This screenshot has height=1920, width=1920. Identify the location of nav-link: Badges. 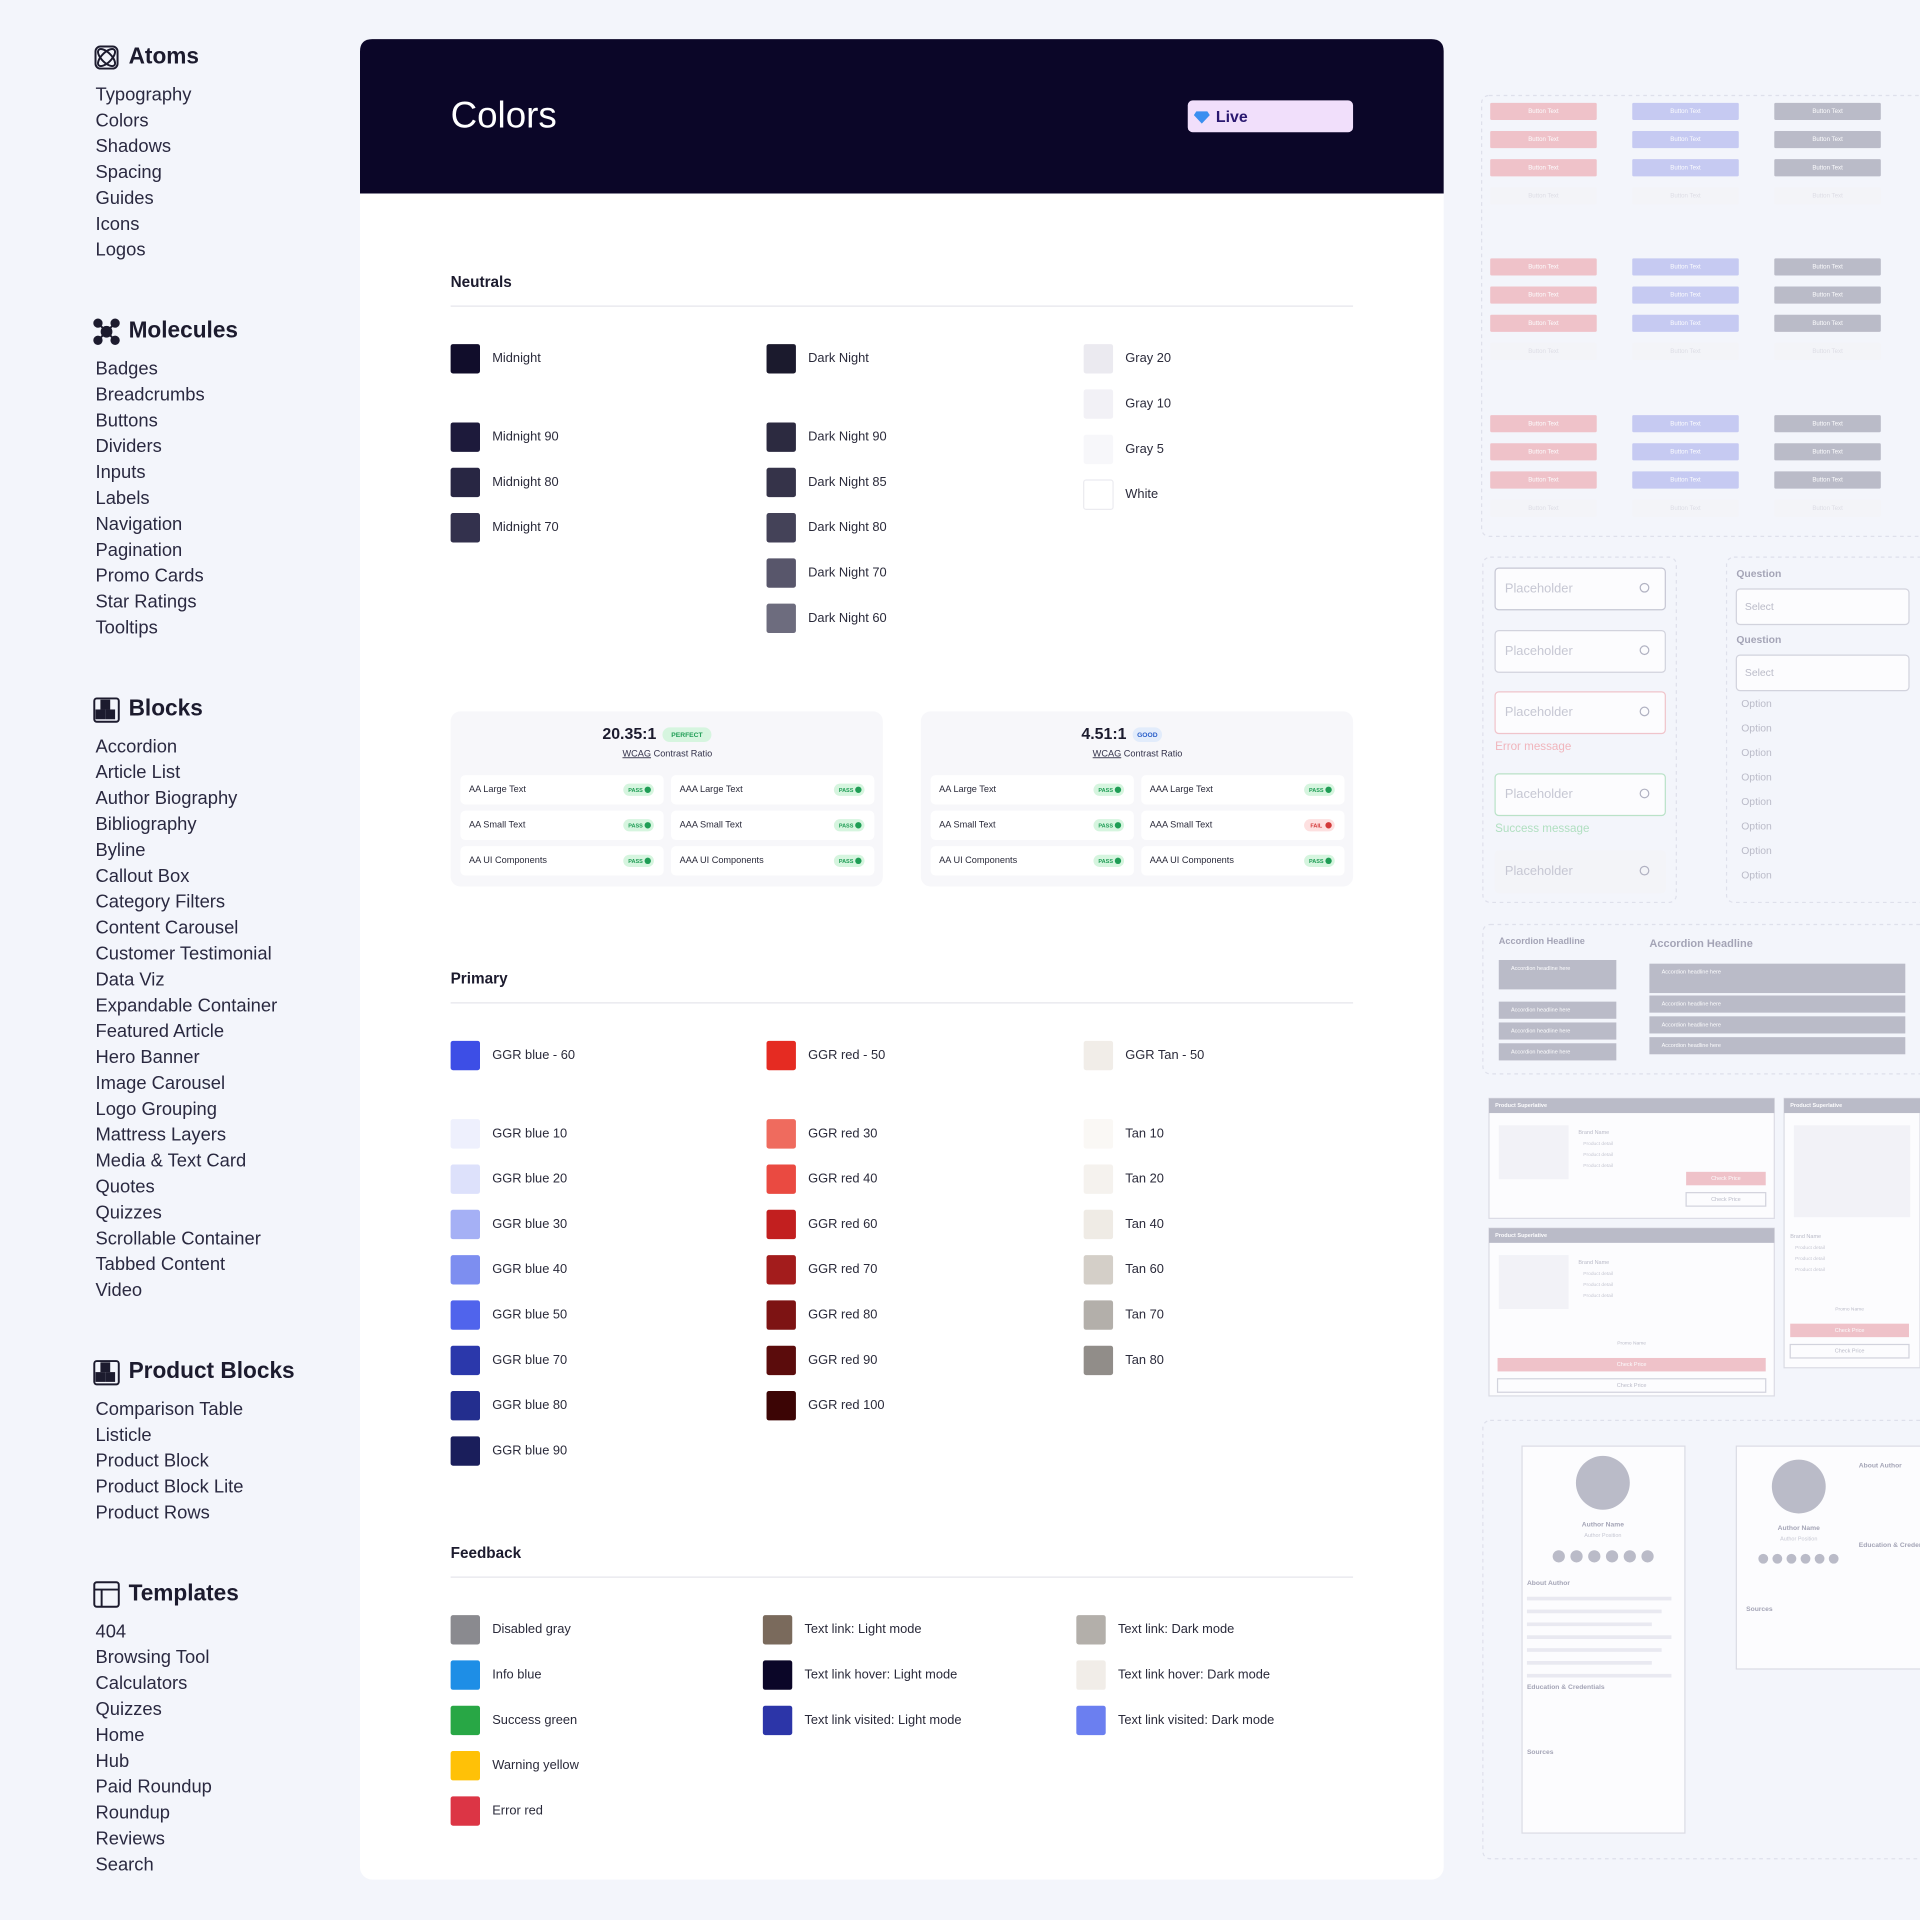
(127, 368).